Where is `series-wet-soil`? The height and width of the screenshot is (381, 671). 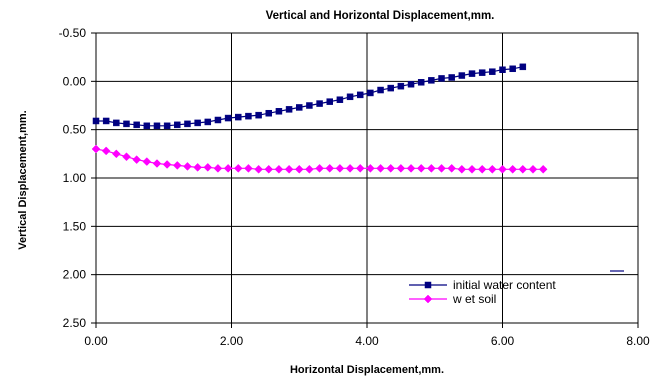
series-wet-soil is located at coordinates (319, 159).